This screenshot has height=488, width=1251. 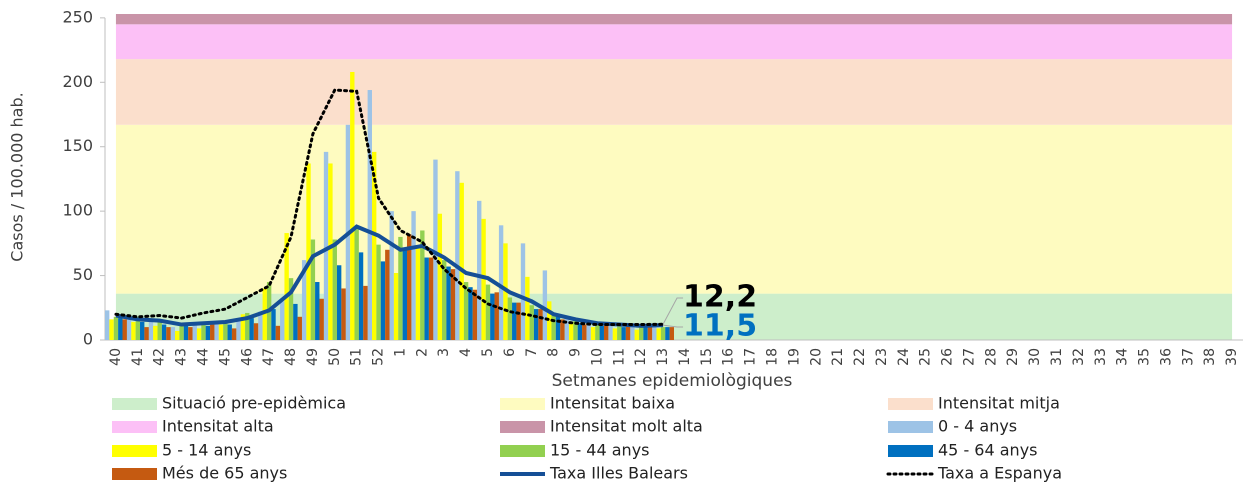 I want to click on y-tick-label: 200, so click(x=77, y=81).